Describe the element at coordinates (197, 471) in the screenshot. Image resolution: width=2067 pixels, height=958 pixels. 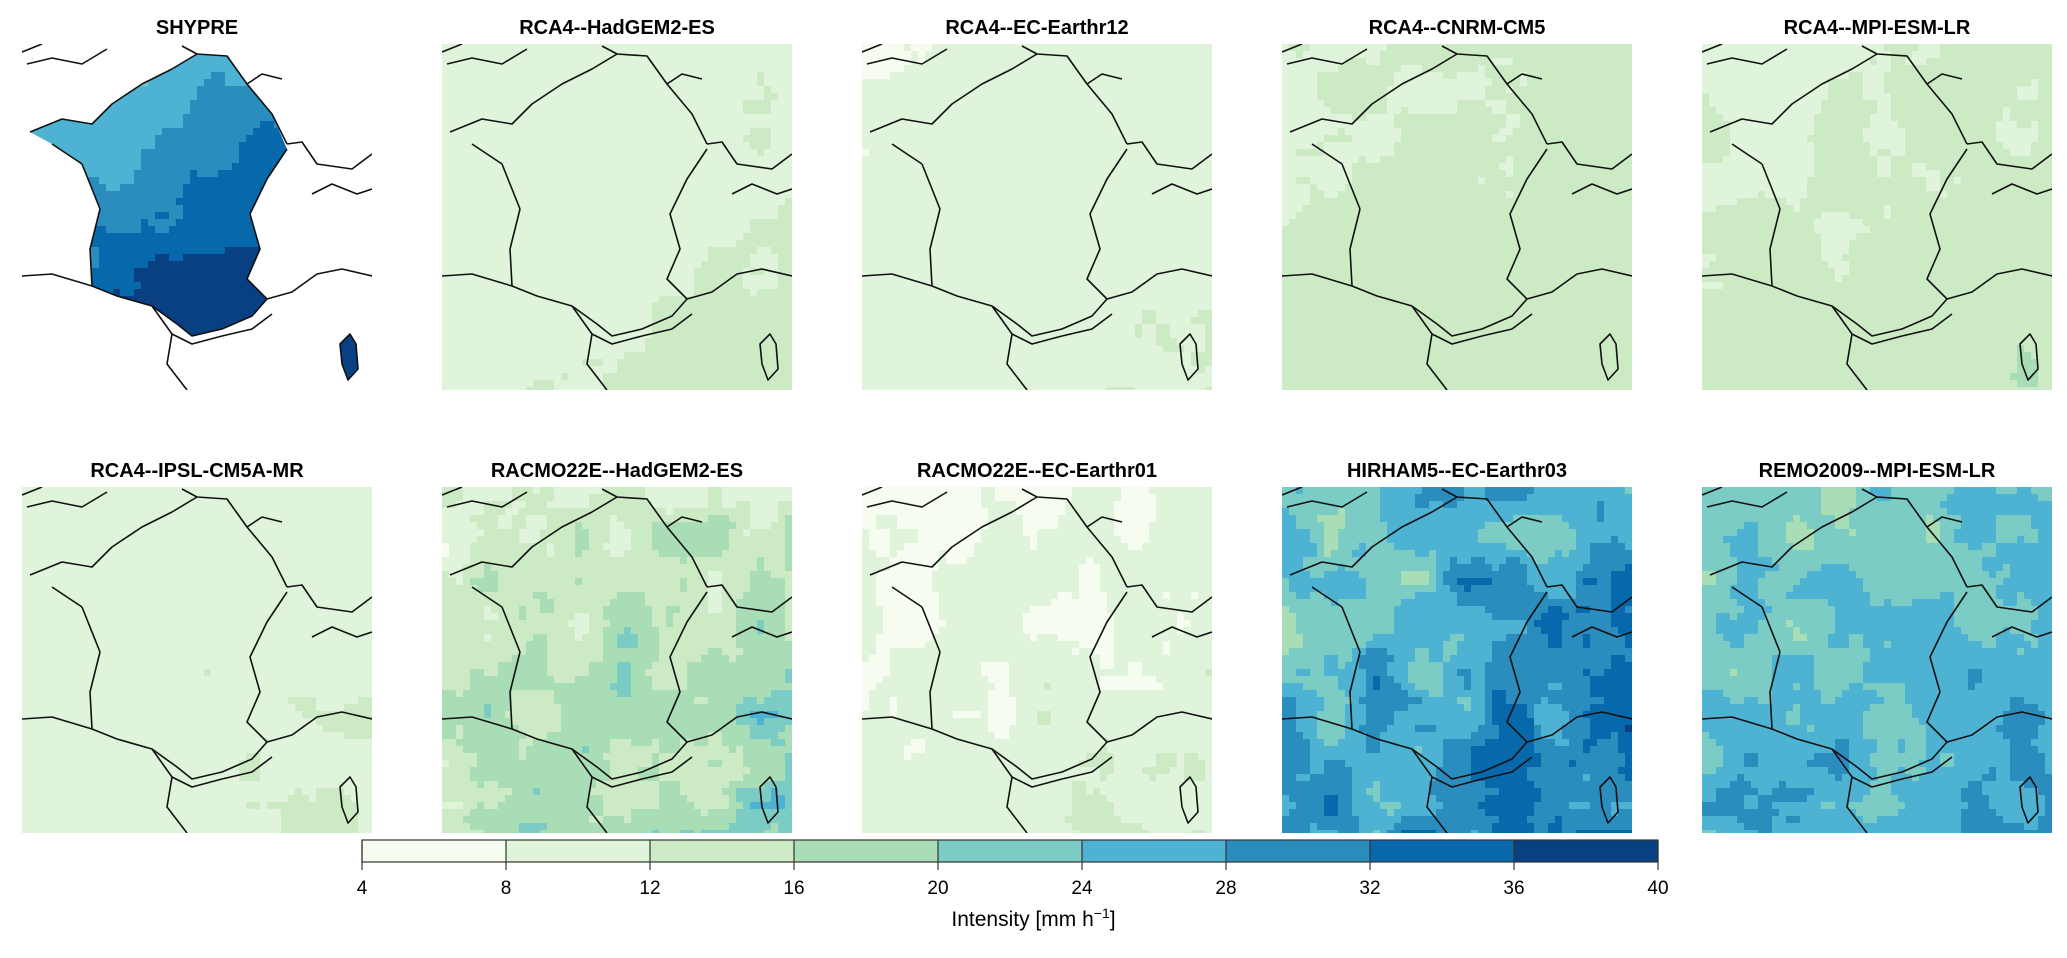
I see `panel-title: RCA4--IPSL-CM5A-MR` at that location.